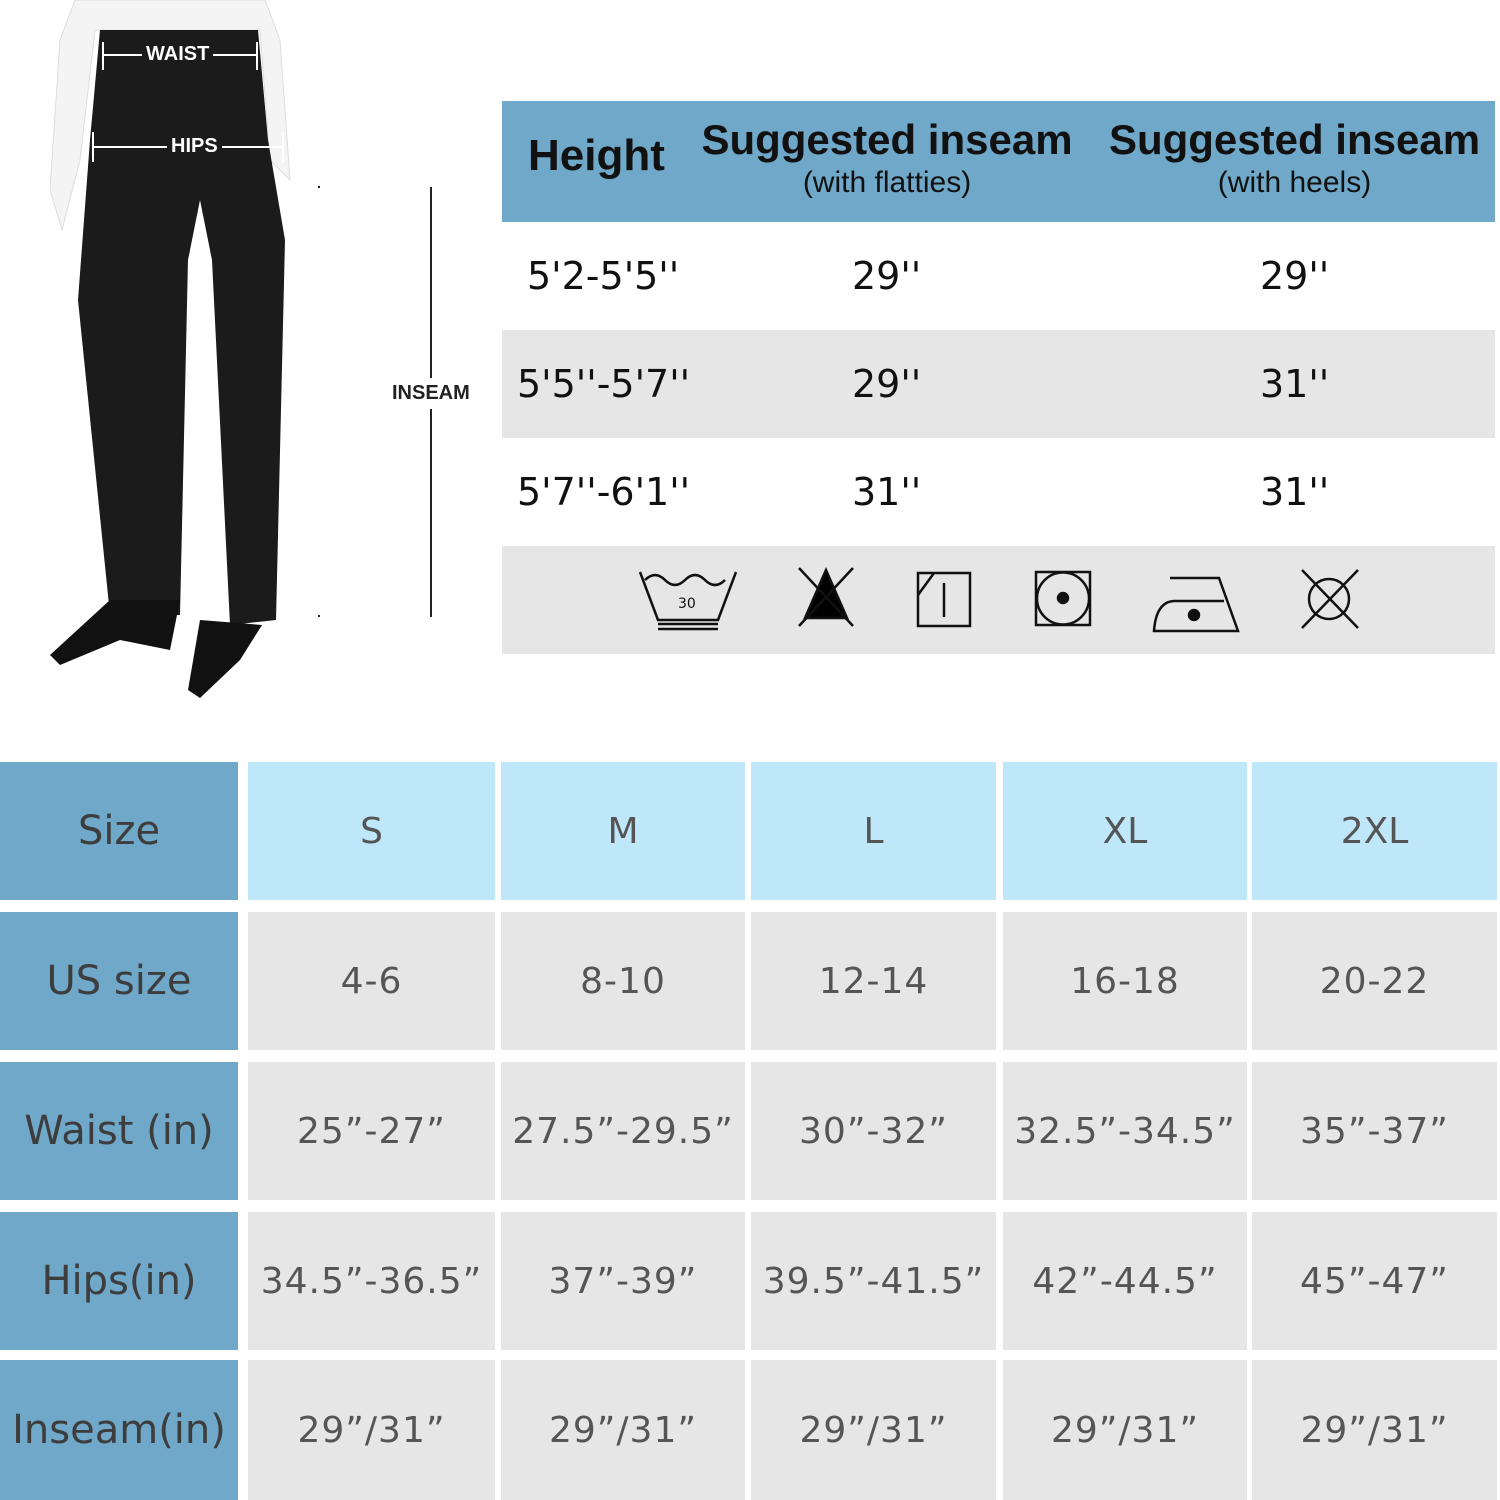 The width and height of the screenshot is (1500, 1500). I want to click on header-height: Height, so click(596, 155).